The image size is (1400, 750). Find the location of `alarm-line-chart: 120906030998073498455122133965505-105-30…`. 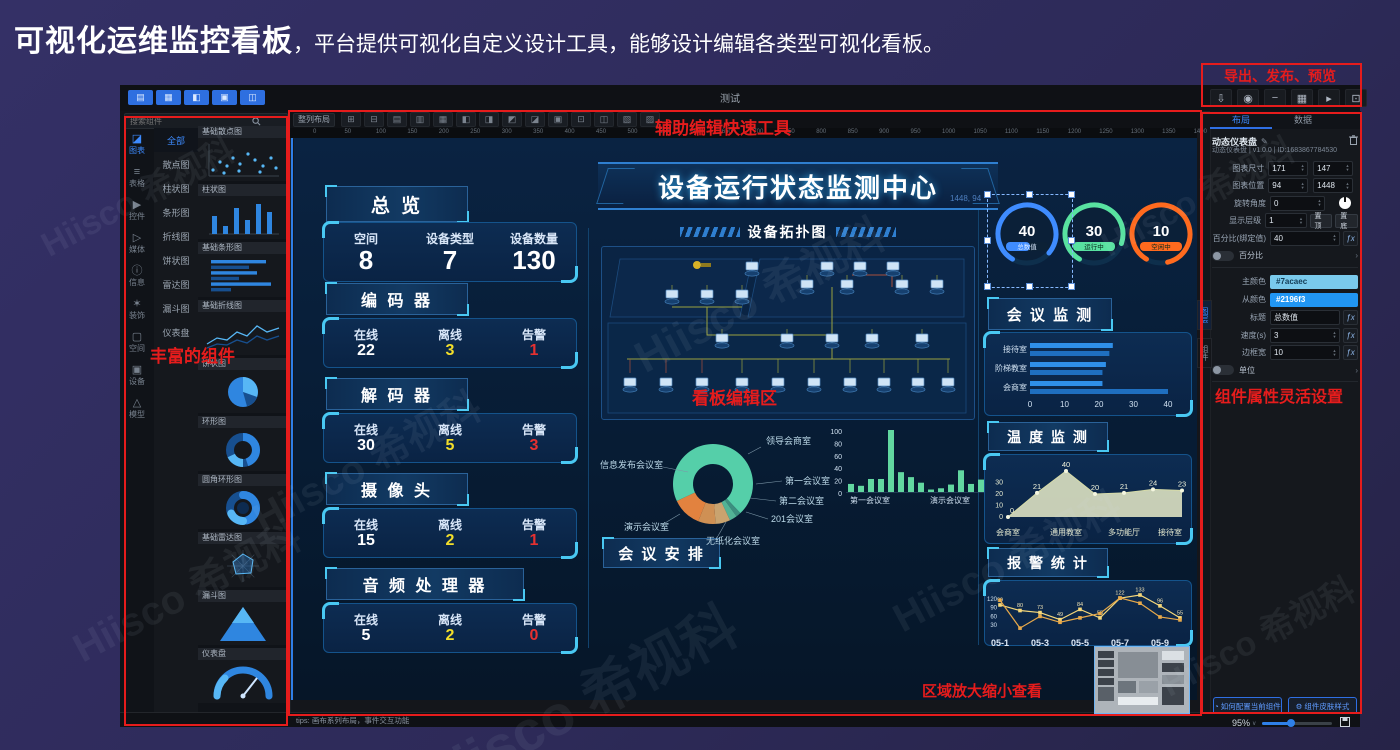

alarm-line-chart: 120906030998073498455122133965505-105-30… is located at coordinates (1087, 616).